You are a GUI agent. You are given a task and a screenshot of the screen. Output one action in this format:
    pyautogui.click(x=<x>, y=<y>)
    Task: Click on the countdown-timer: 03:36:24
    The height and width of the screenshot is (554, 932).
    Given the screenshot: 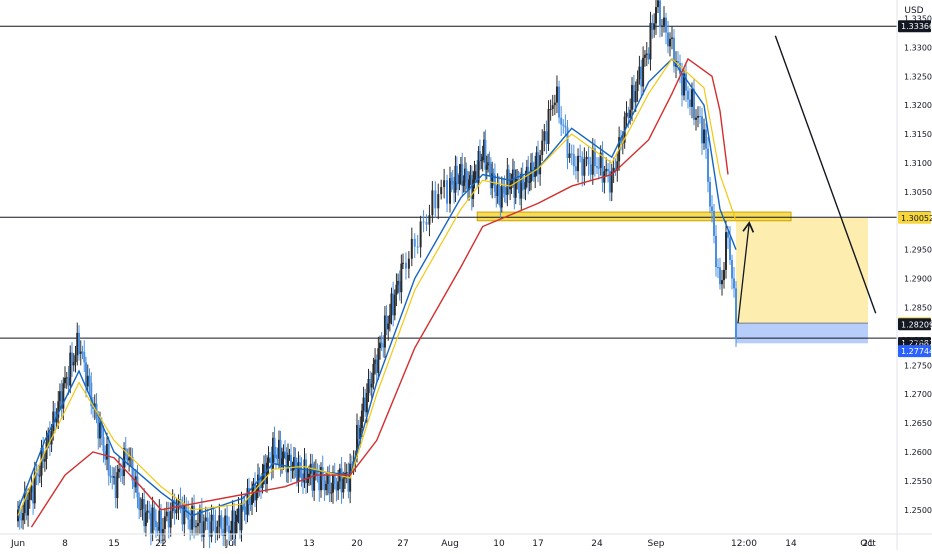 What is the action you would take?
    pyautogui.click(x=916, y=340)
    